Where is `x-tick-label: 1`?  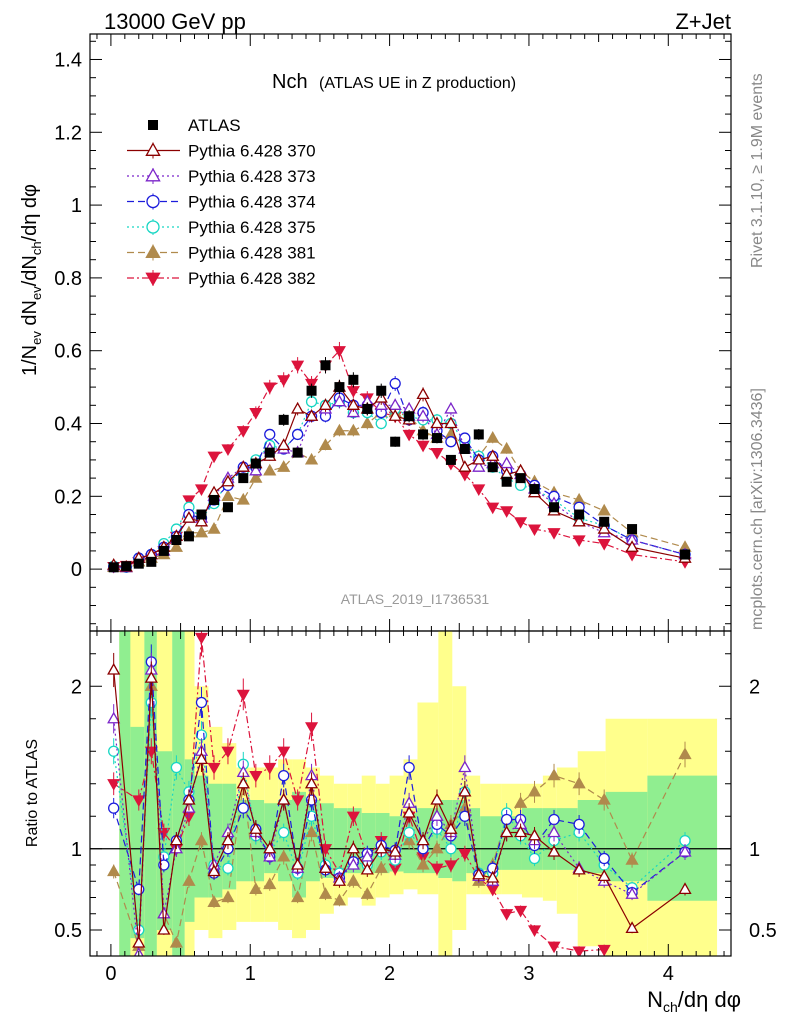 x-tick-label: 1 is located at coordinates (250, 974).